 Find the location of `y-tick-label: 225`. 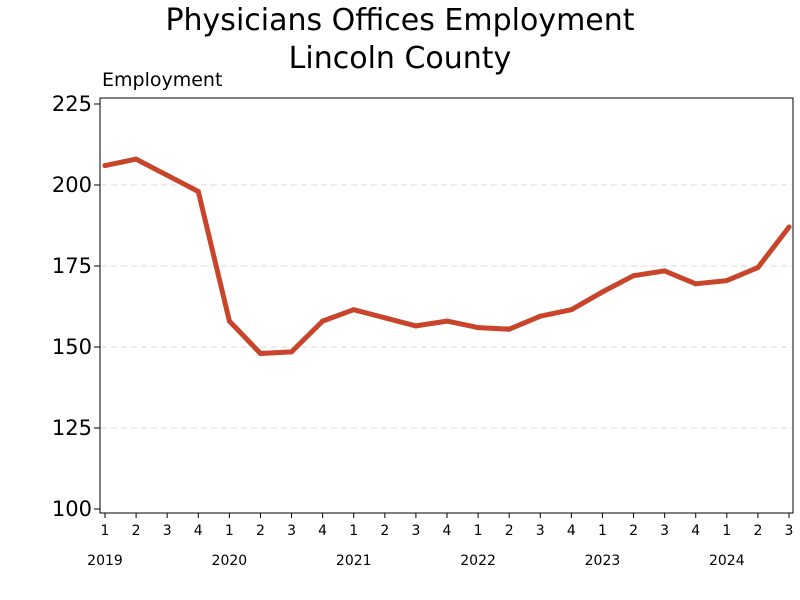

y-tick-label: 225 is located at coordinates (72, 104).